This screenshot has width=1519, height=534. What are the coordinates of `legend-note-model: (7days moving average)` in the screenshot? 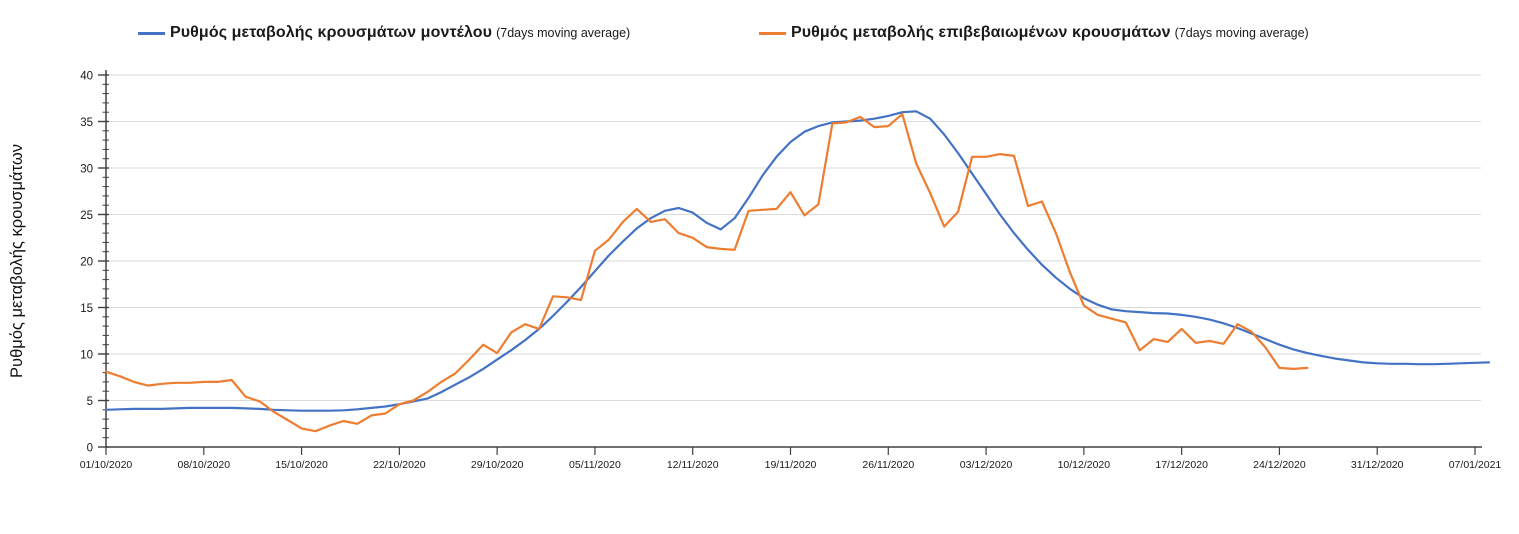 It's located at (563, 33).